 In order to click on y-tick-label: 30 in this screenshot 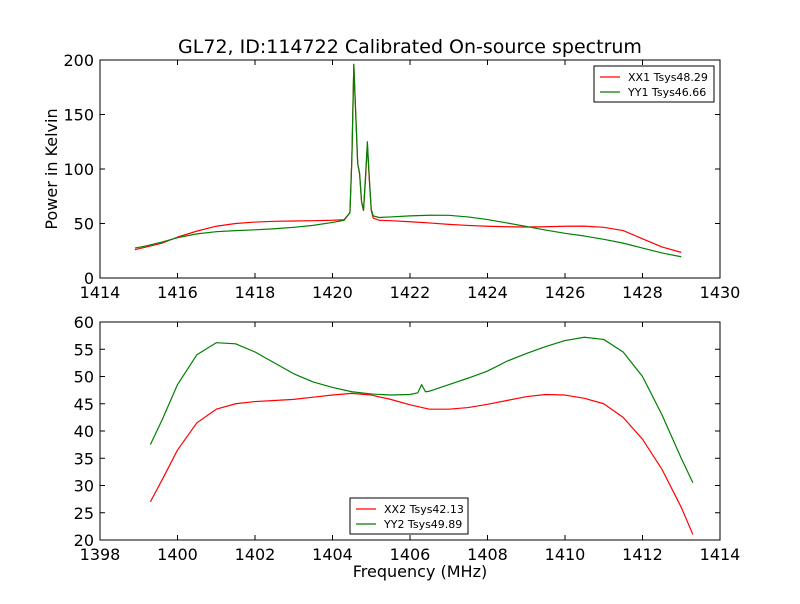, I will do `click(84, 486)`.